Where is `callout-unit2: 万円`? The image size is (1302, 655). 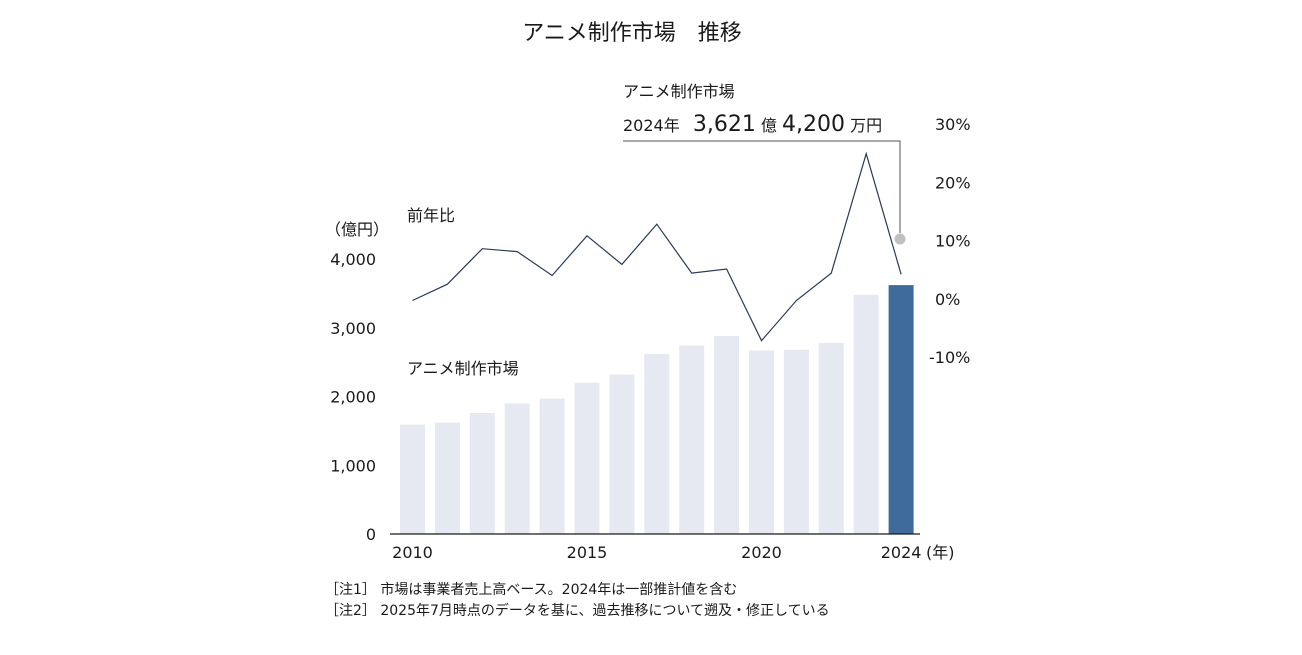 callout-unit2: 万円 is located at coordinates (866, 125).